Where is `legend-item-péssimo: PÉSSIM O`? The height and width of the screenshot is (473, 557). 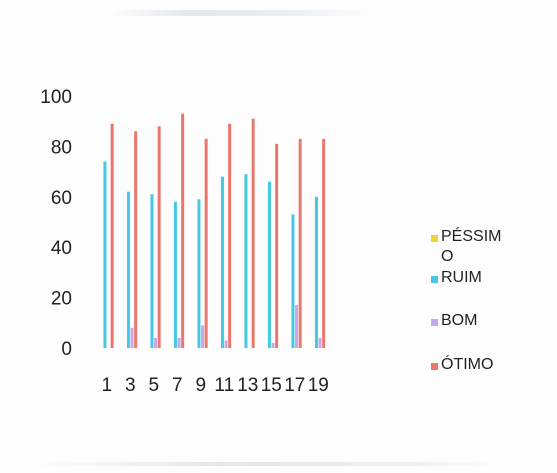 legend-item-péssimo: PÉSSIM O is located at coordinates (466, 245).